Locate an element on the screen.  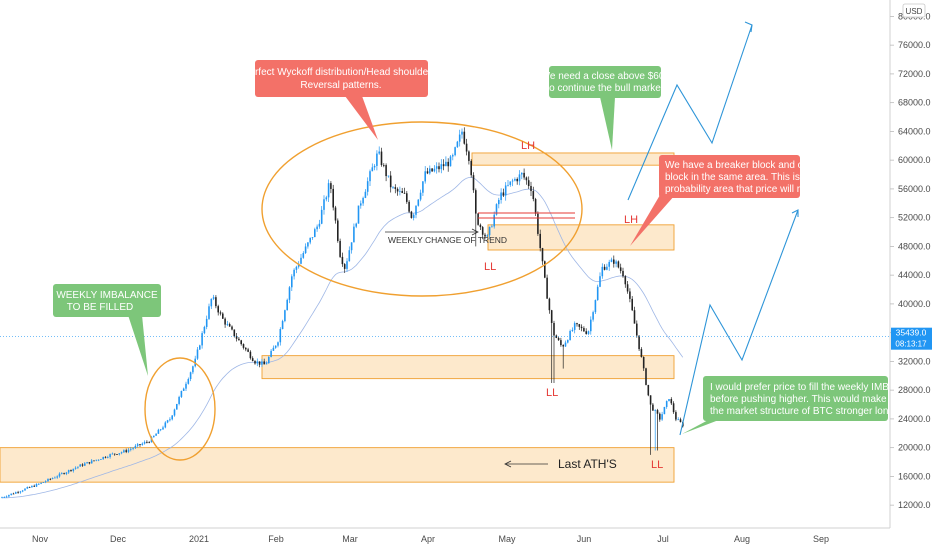
y-tick-label: 52000.0 is located at coordinates (914, 218).